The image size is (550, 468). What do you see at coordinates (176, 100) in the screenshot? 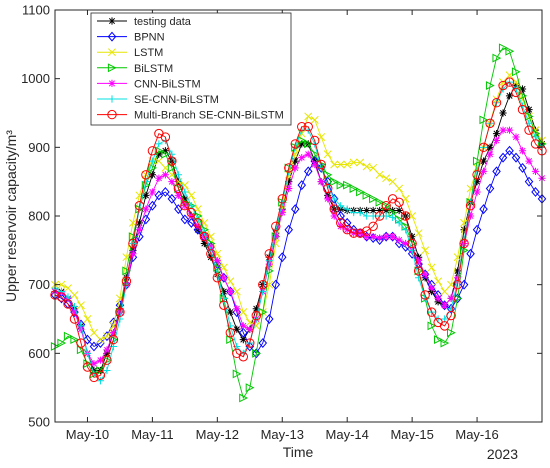
I see `legend-entry-label: SE-CNN-BiLSTM` at bounding box center [176, 100].